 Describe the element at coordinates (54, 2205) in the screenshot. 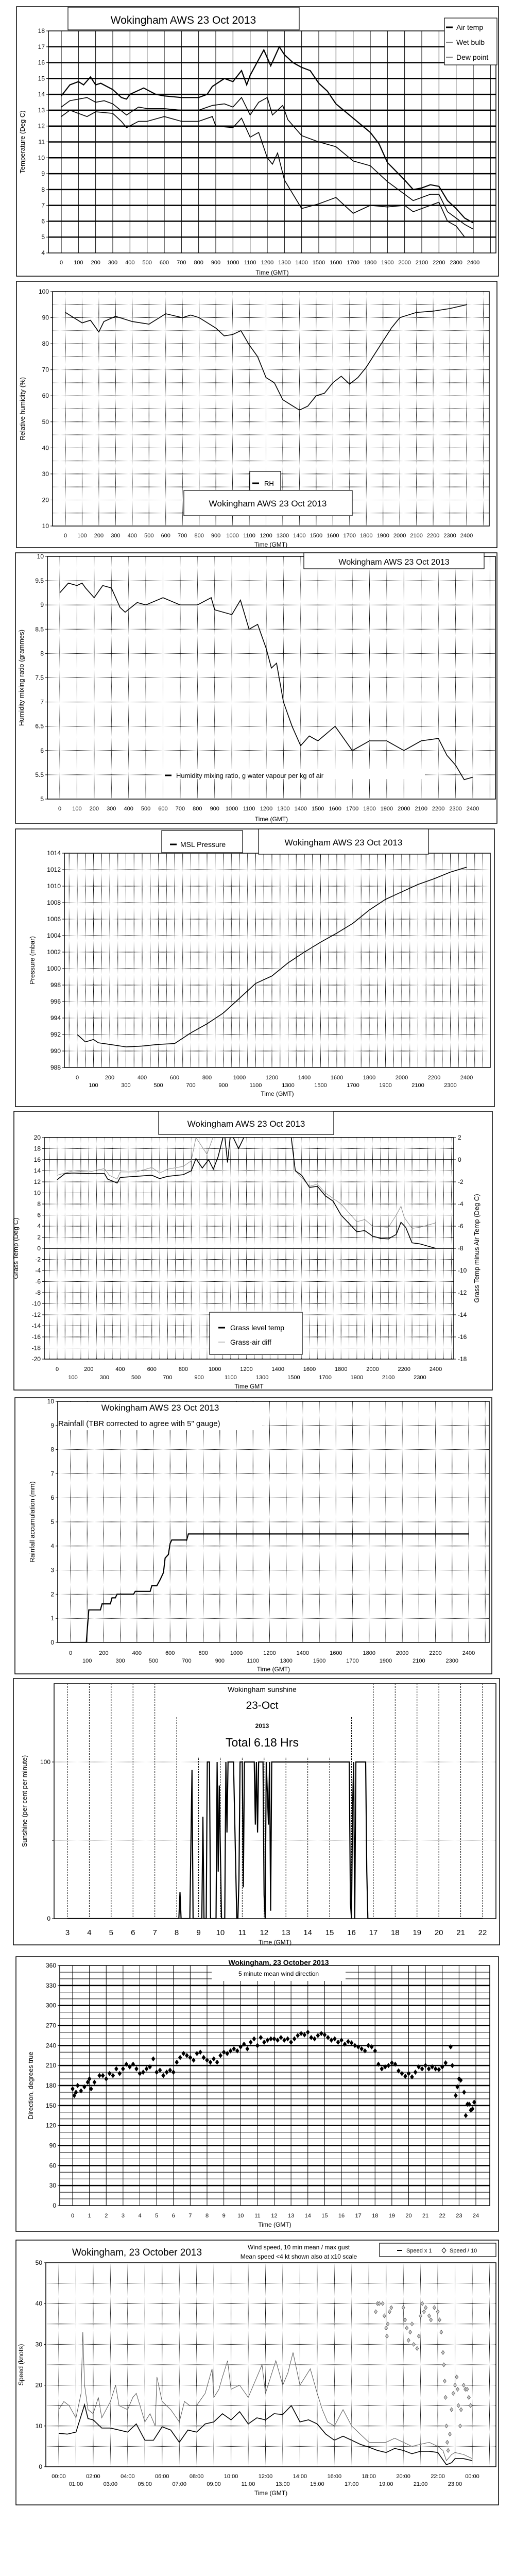

I see `y-tick-label: 0` at that location.